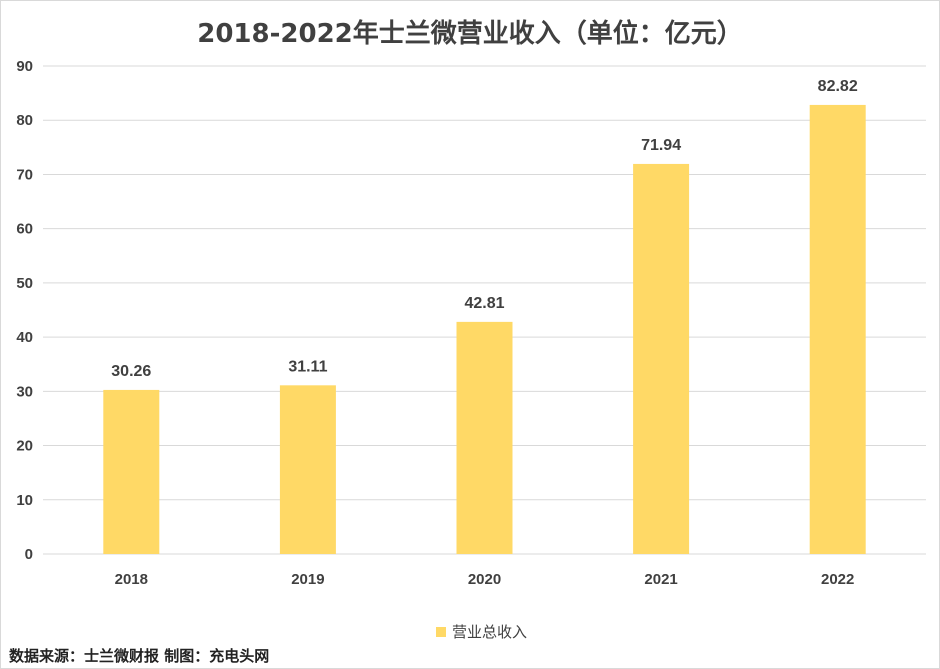 The height and width of the screenshot is (669, 940). I want to click on legend: 营业总收入, so click(481, 631).